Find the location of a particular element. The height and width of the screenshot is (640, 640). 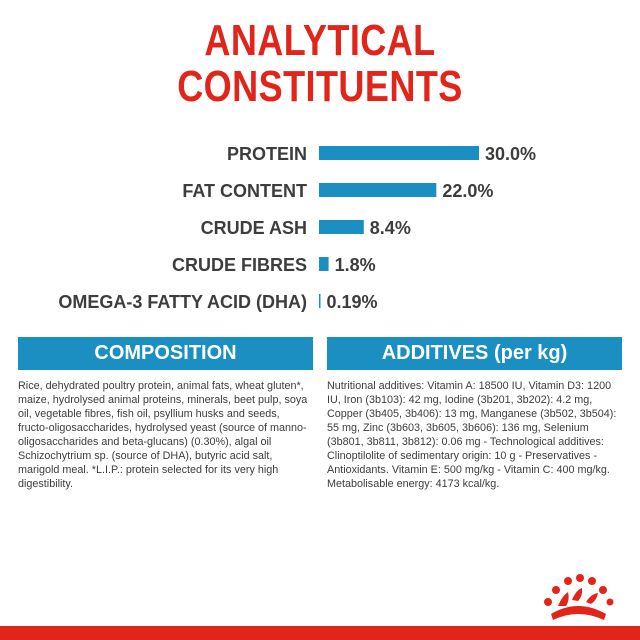

value-label: 8.4% is located at coordinates (390, 228).